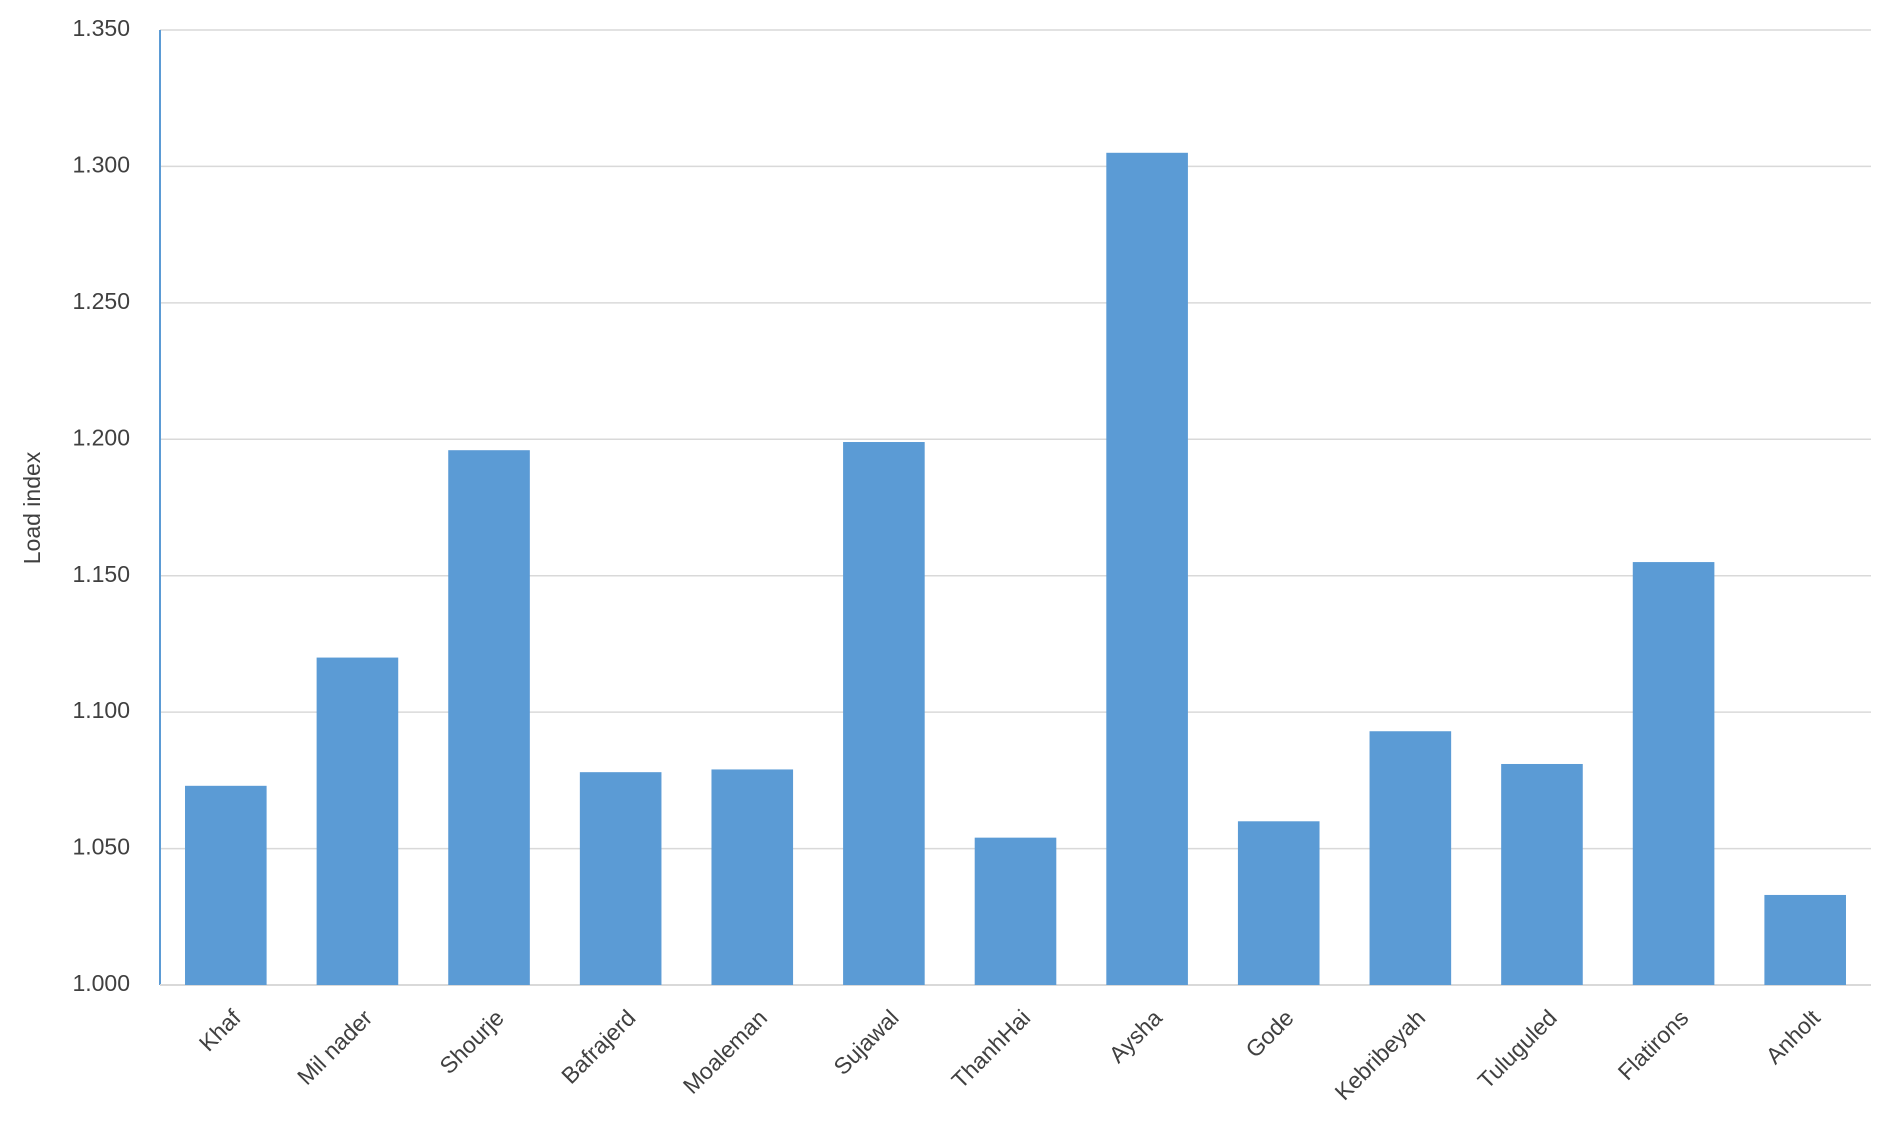  I want to click on x-tick-label: Gode, so click(1269, 1033).